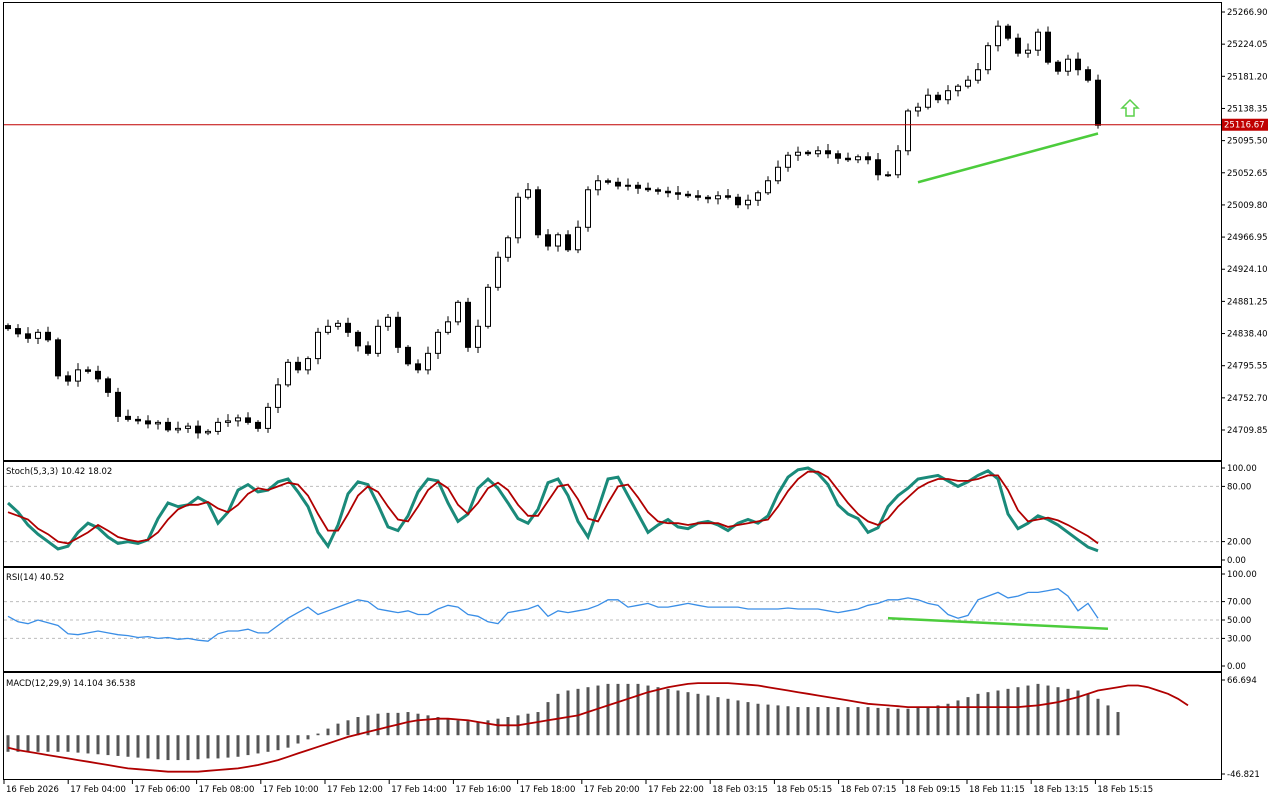 This screenshot has width=1280, height=800. I want to click on rsi-label: RSI(14) 40.52, so click(35, 578).